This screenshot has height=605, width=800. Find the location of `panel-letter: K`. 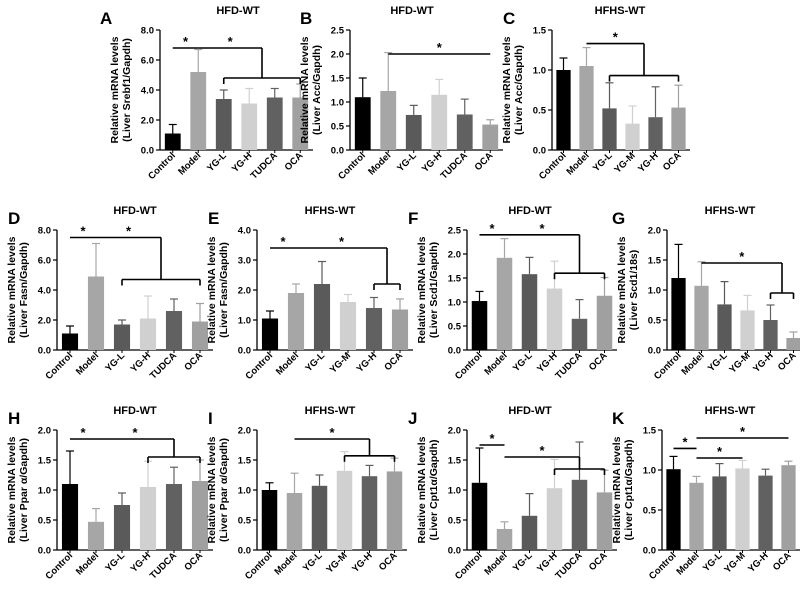

panel-letter: K is located at coordinates (618, 418).